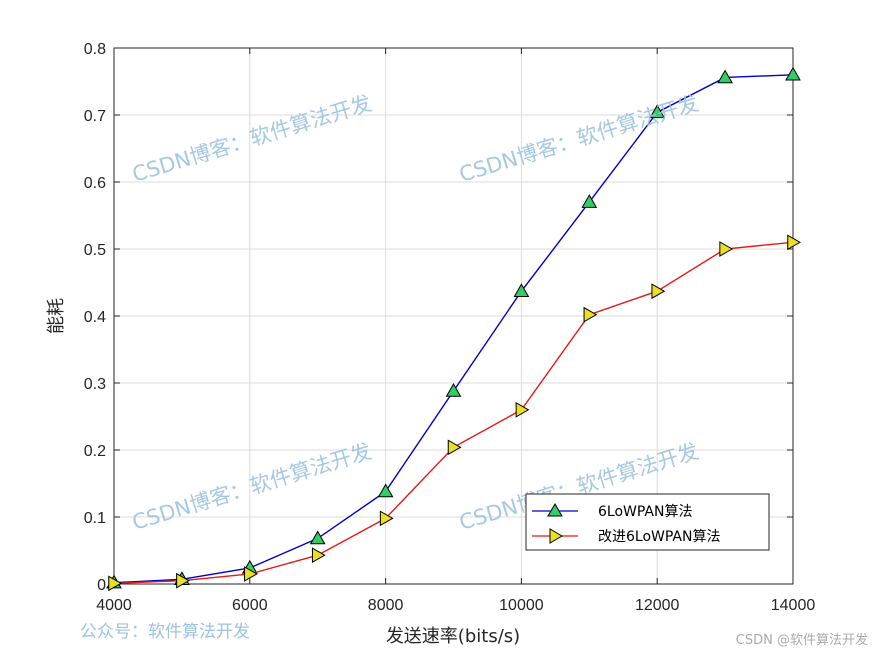  Describe the element at coordinates (95, 317) in the screenshot. I see `y-tick-label-4: 0.4` at that location.